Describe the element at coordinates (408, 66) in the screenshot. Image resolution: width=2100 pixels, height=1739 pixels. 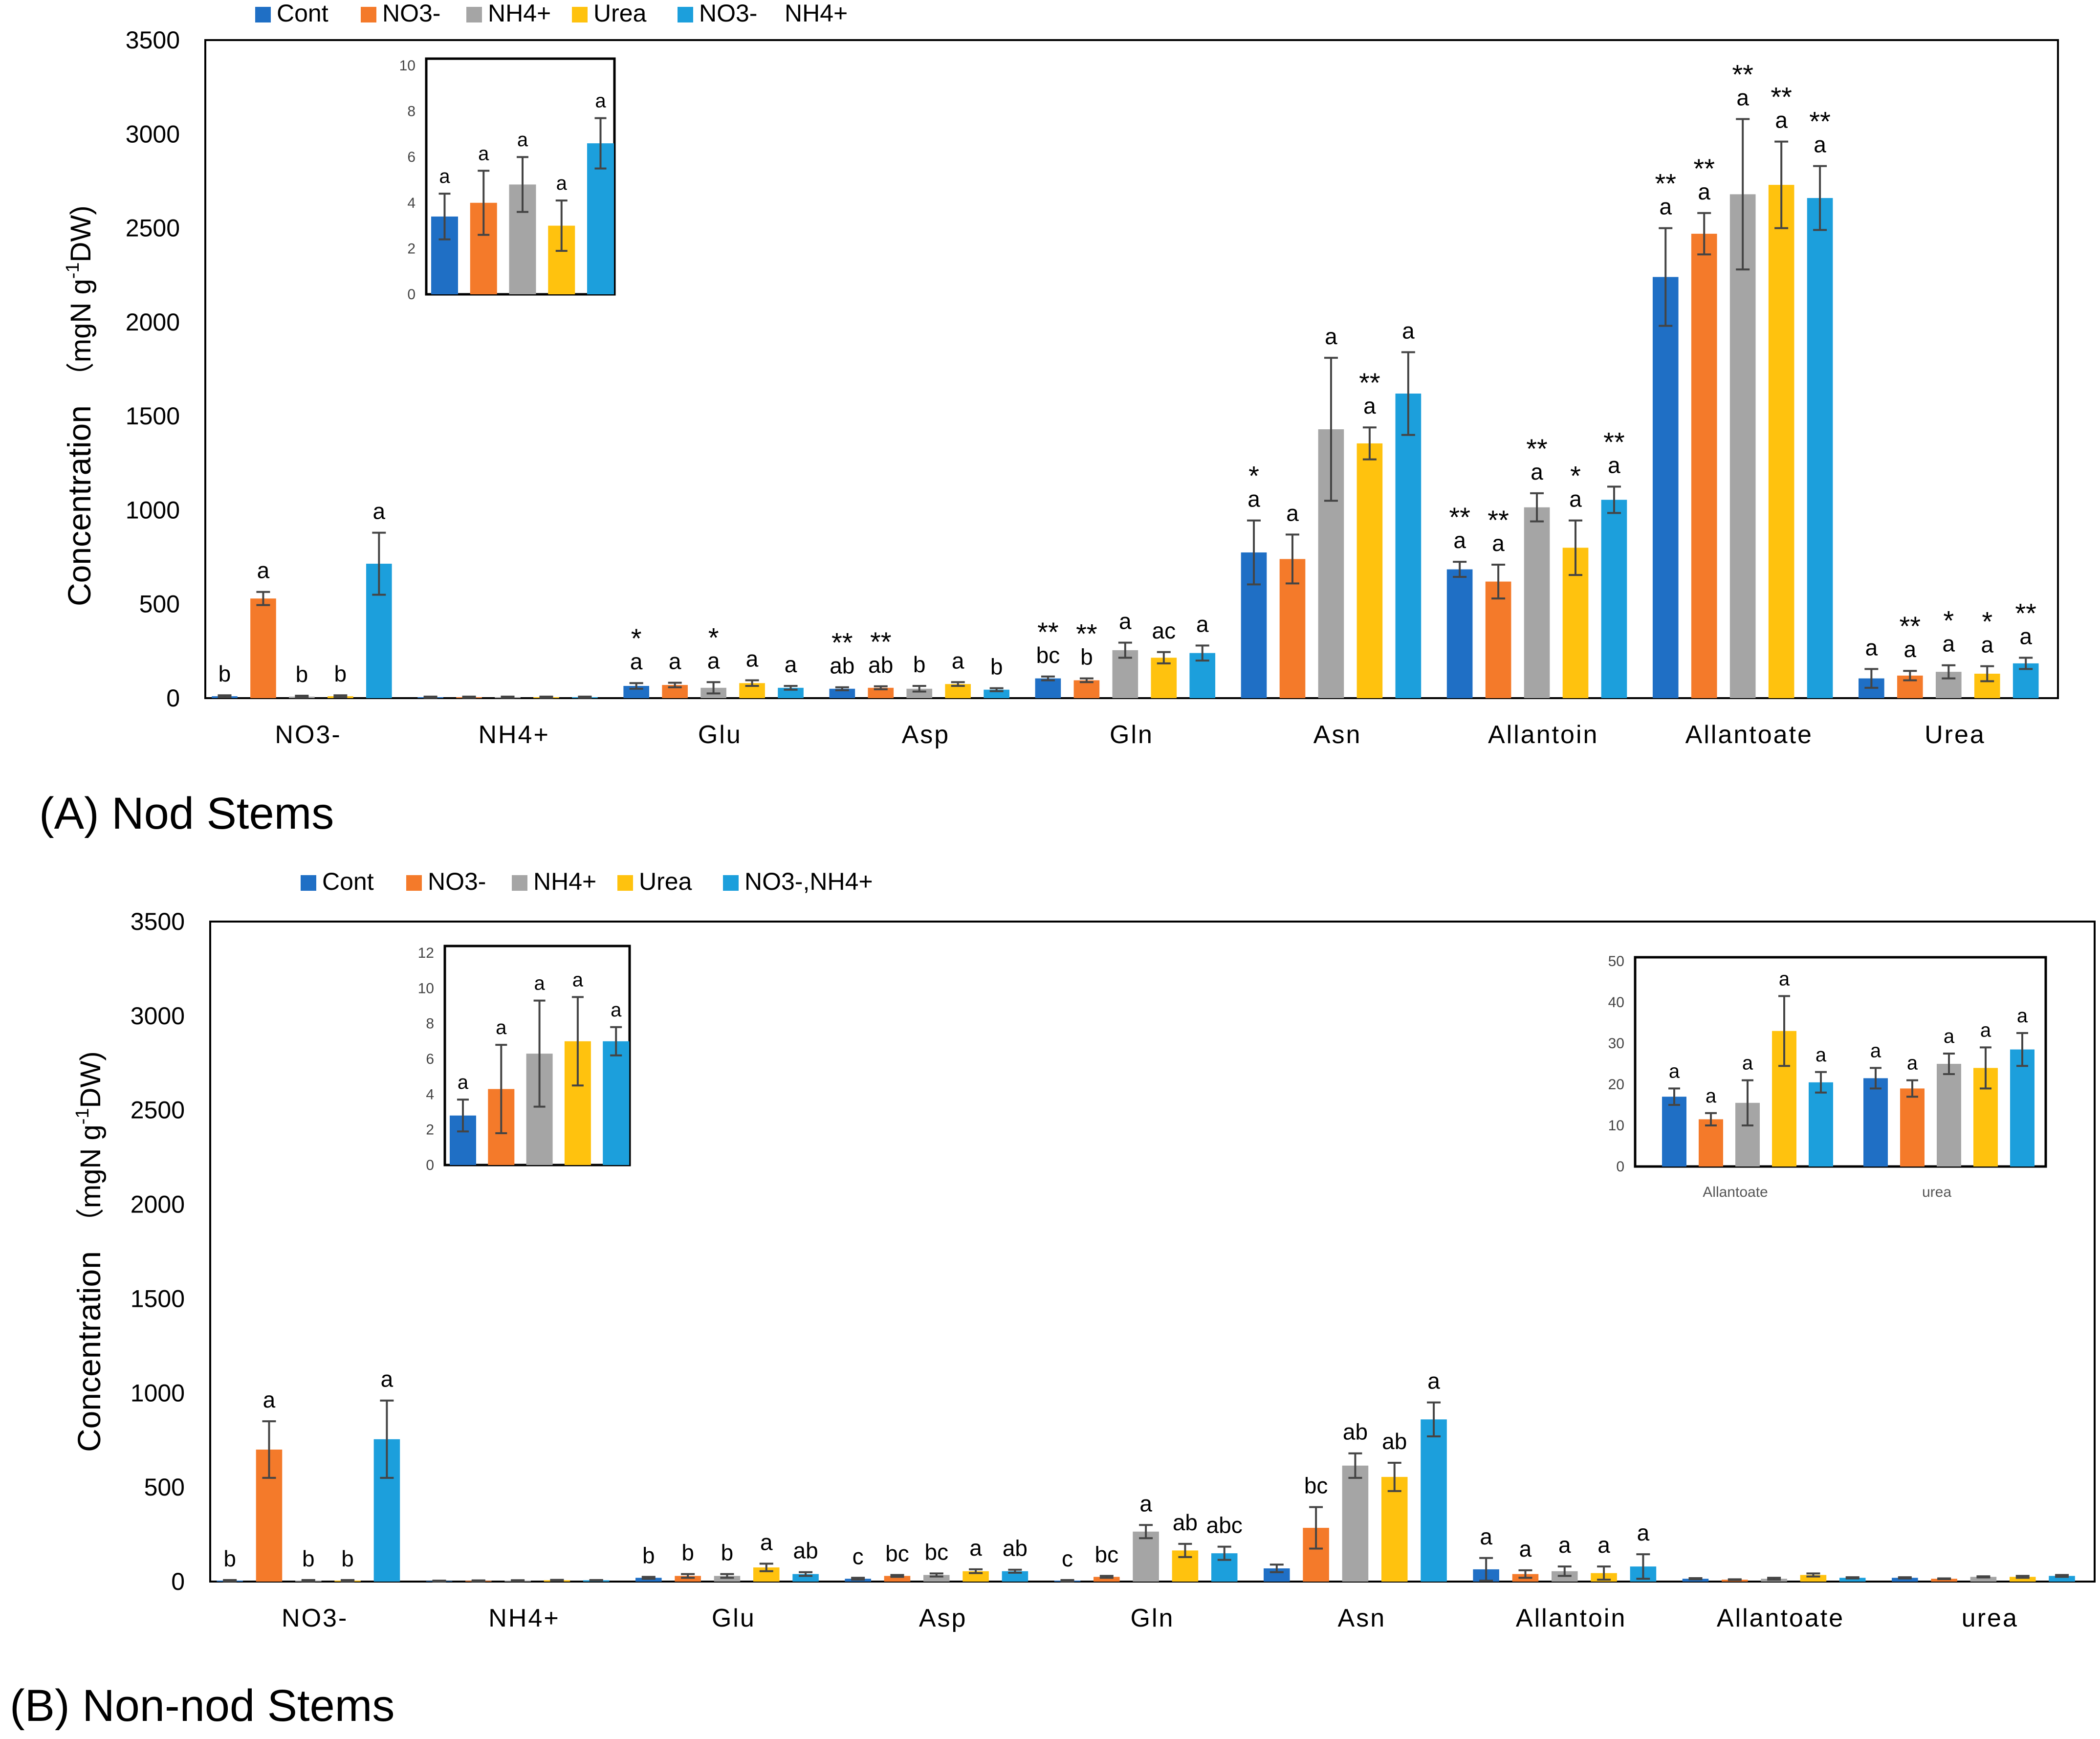
I see `inset-y-tick-label: 10` at that location.